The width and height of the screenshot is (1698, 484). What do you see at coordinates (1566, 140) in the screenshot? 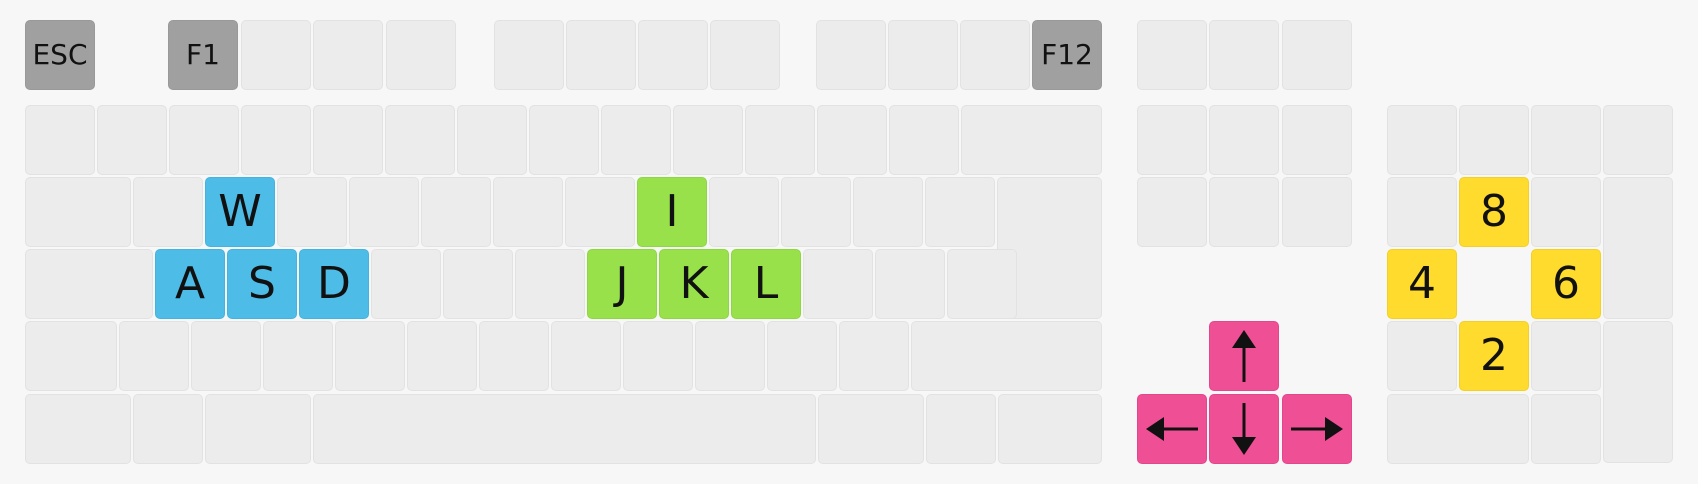
I see `key-num-multiply` at bounding box center [1566, 140].